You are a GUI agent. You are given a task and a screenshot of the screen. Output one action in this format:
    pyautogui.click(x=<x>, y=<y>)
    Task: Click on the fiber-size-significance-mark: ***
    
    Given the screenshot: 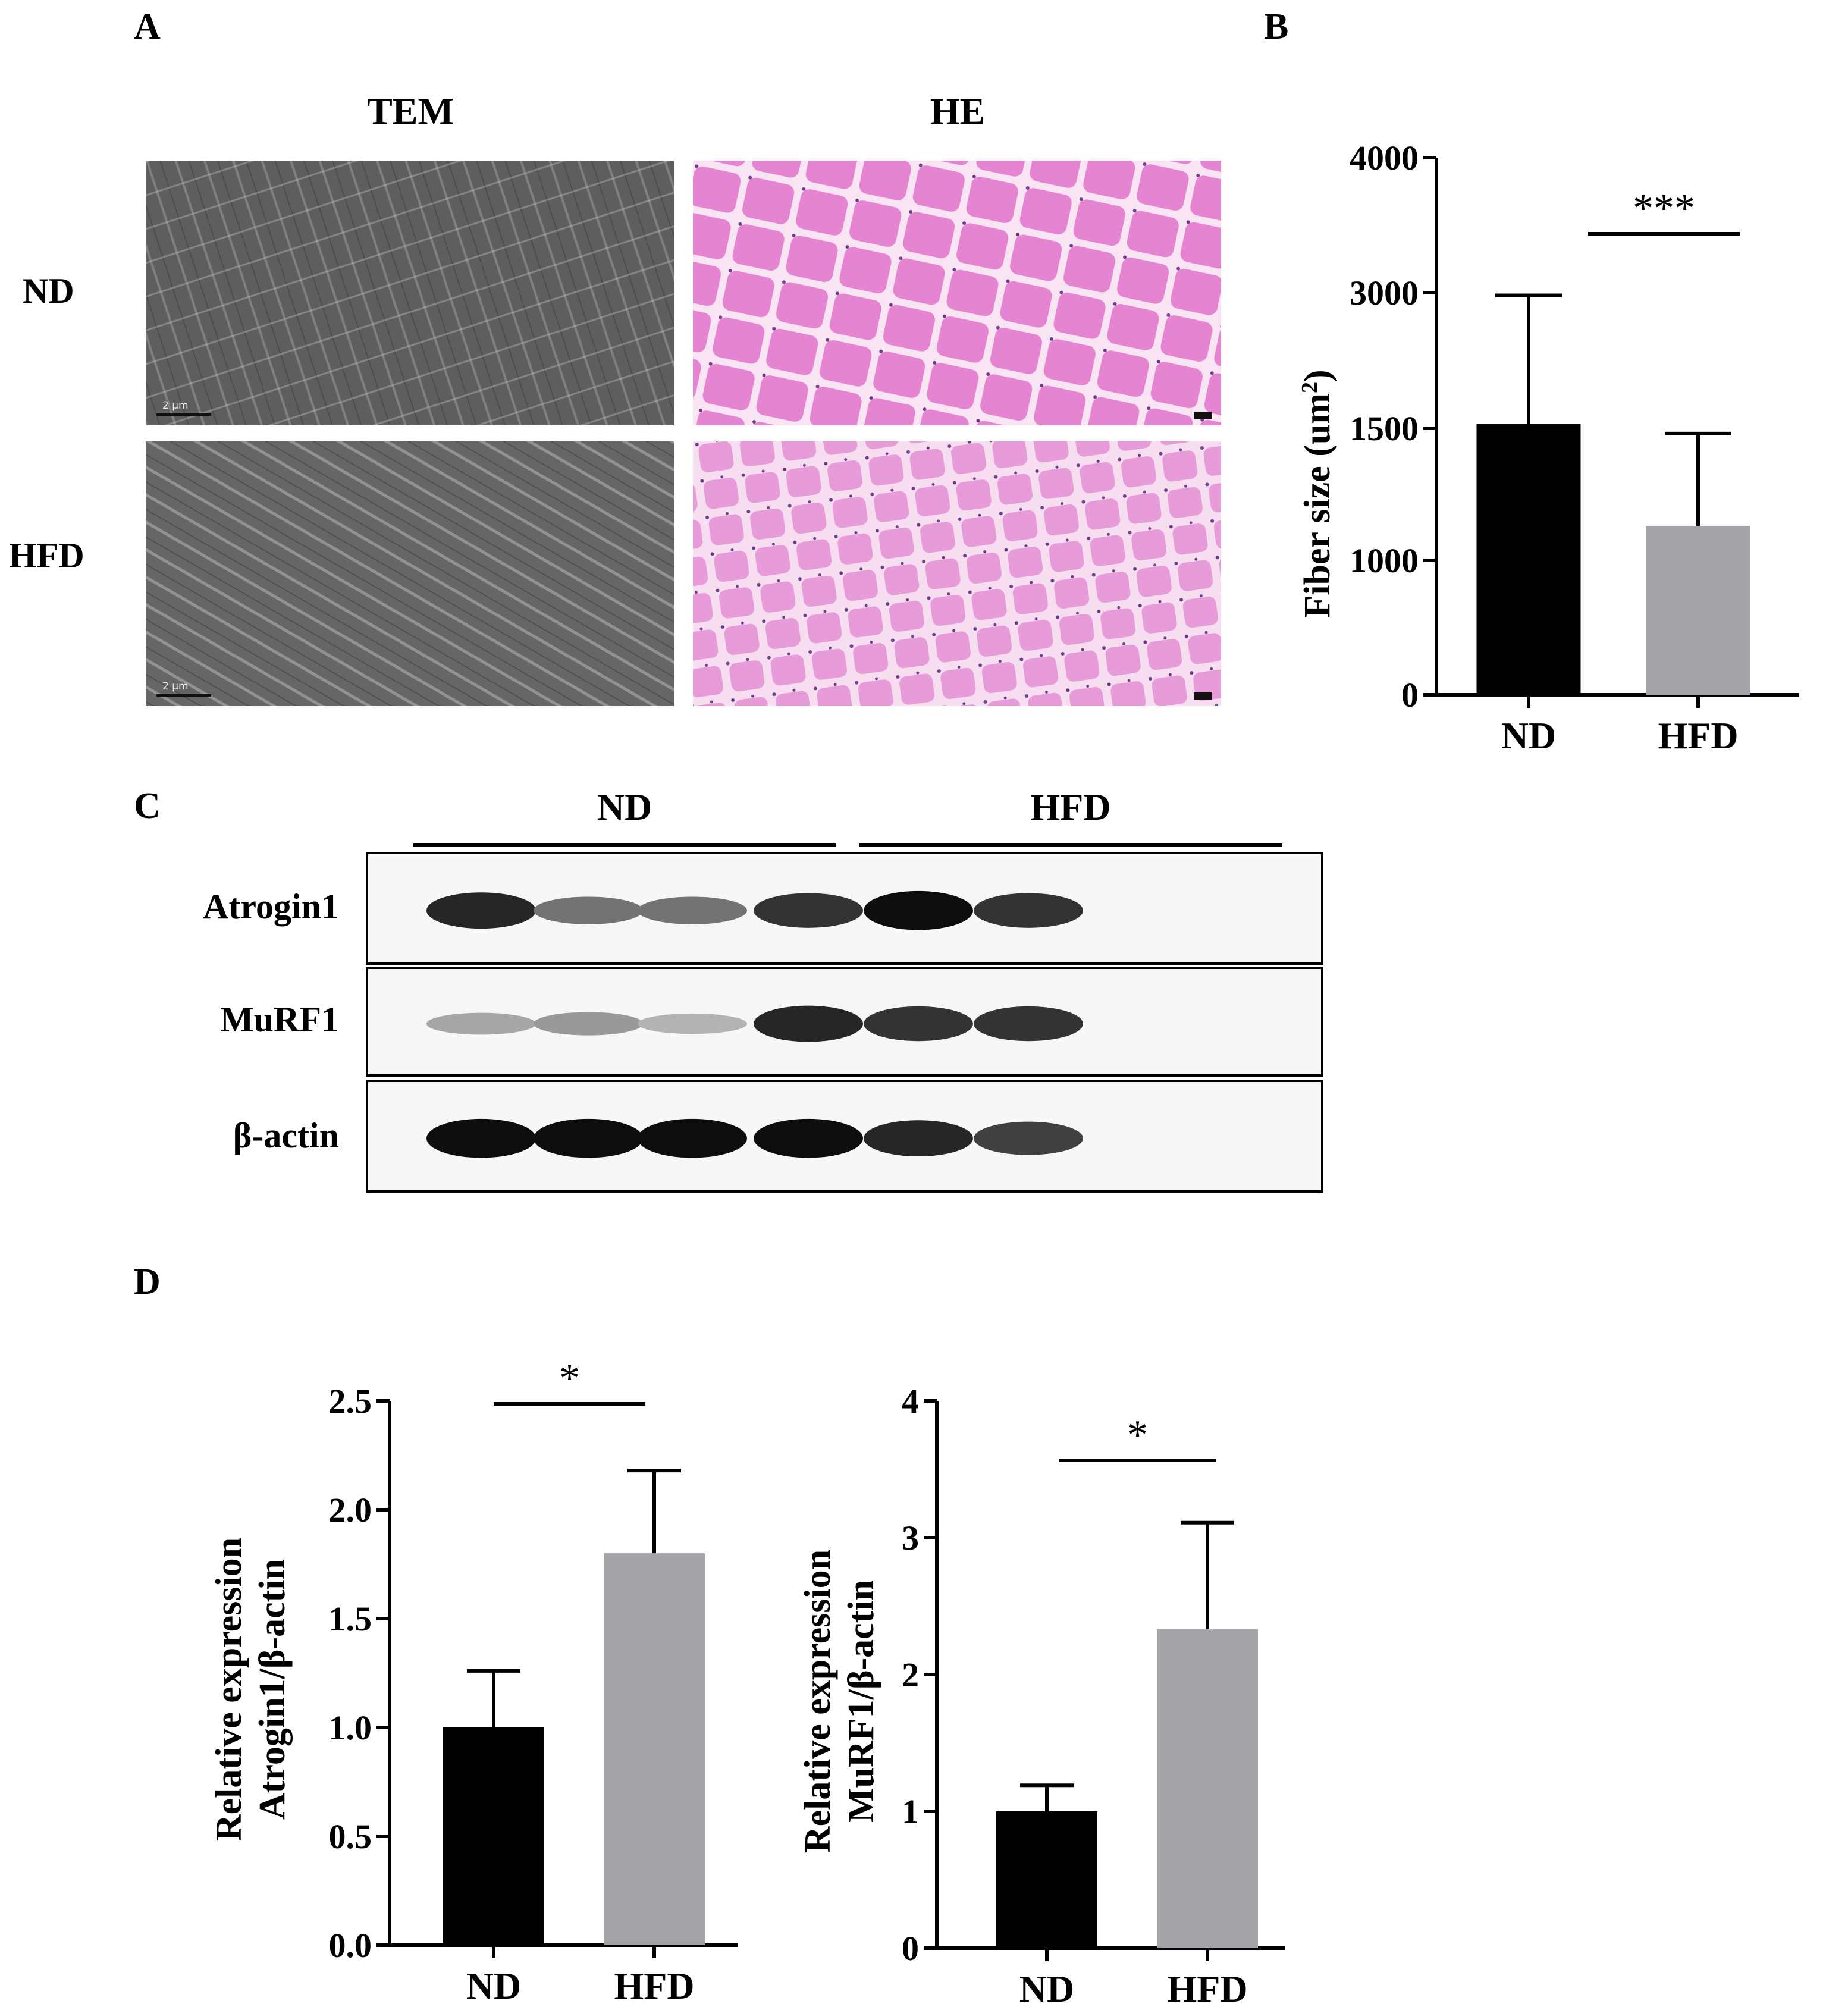 What is the action you would take?
    pyautogui.click(x=1664, y=208)
    